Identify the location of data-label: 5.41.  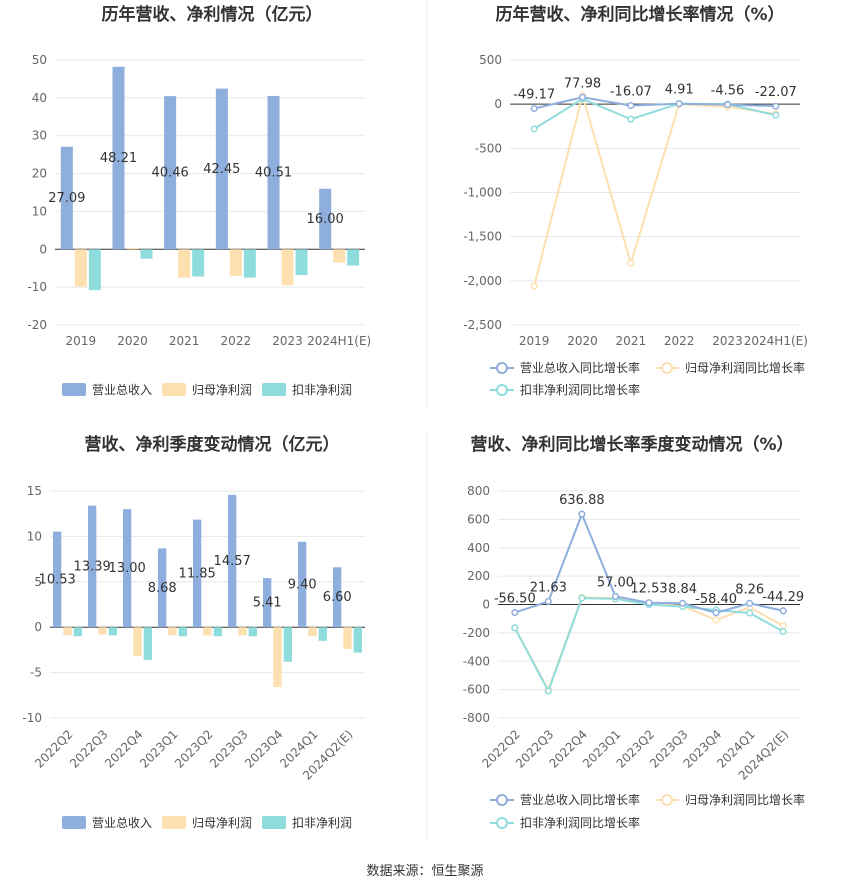
(267, 603).